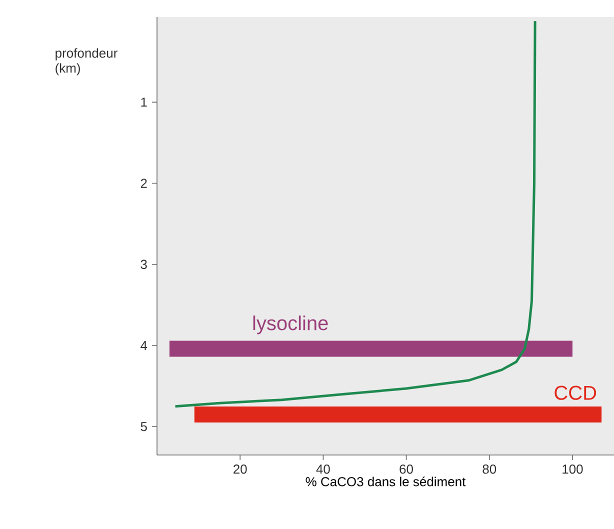 The image size is (614, 529). I want to click on y-axis-title: profondeur (km), so click(87, 62).